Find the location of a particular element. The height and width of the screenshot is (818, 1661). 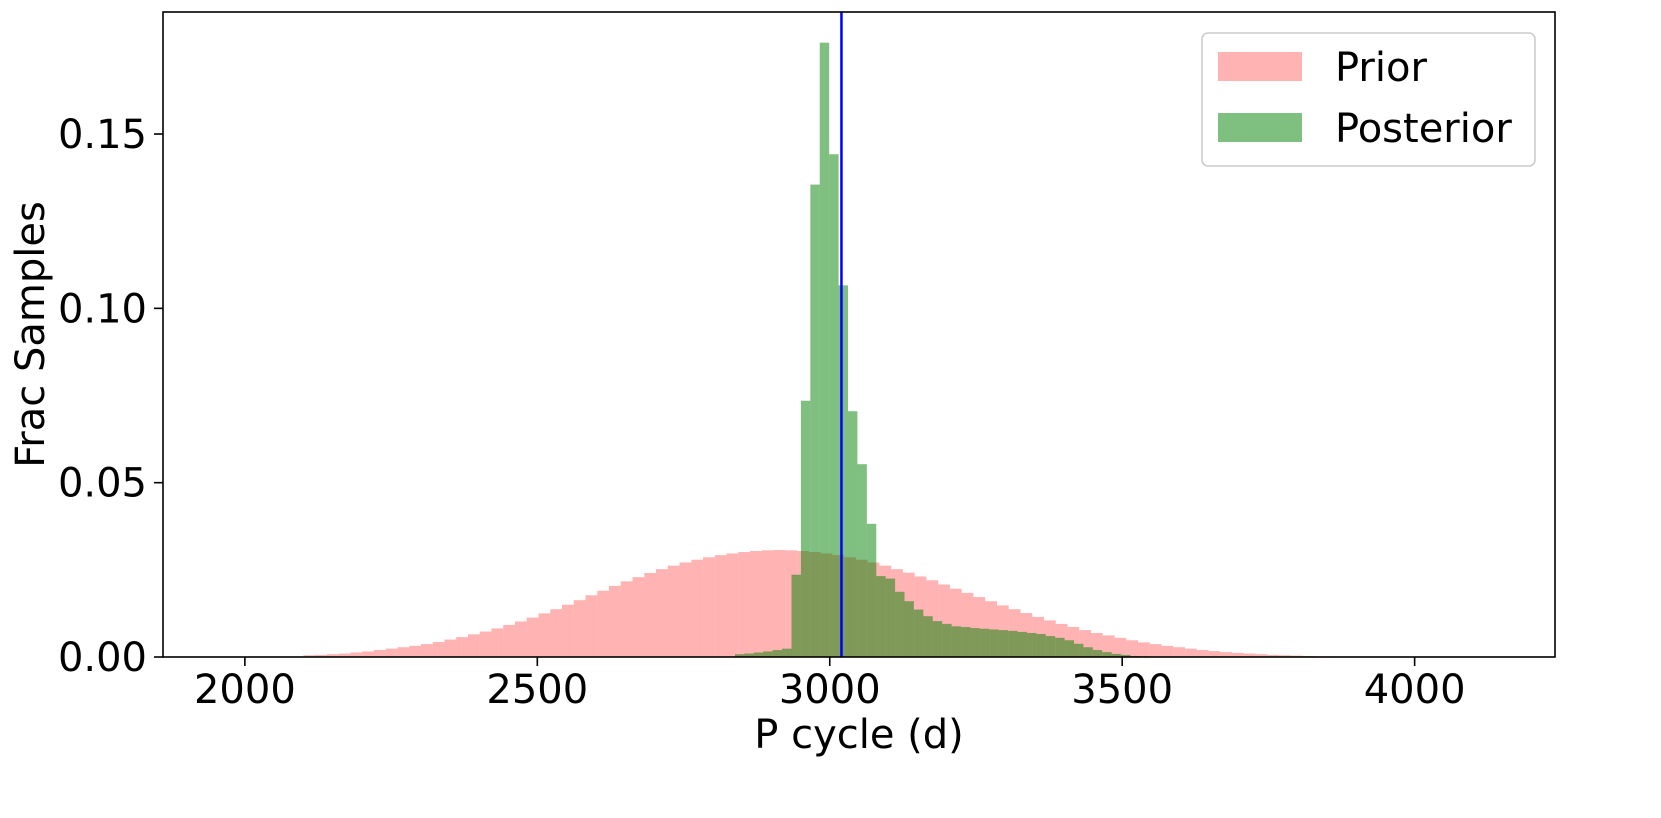

y-tick-label: 0.10 is located at coordinates (102, 309).